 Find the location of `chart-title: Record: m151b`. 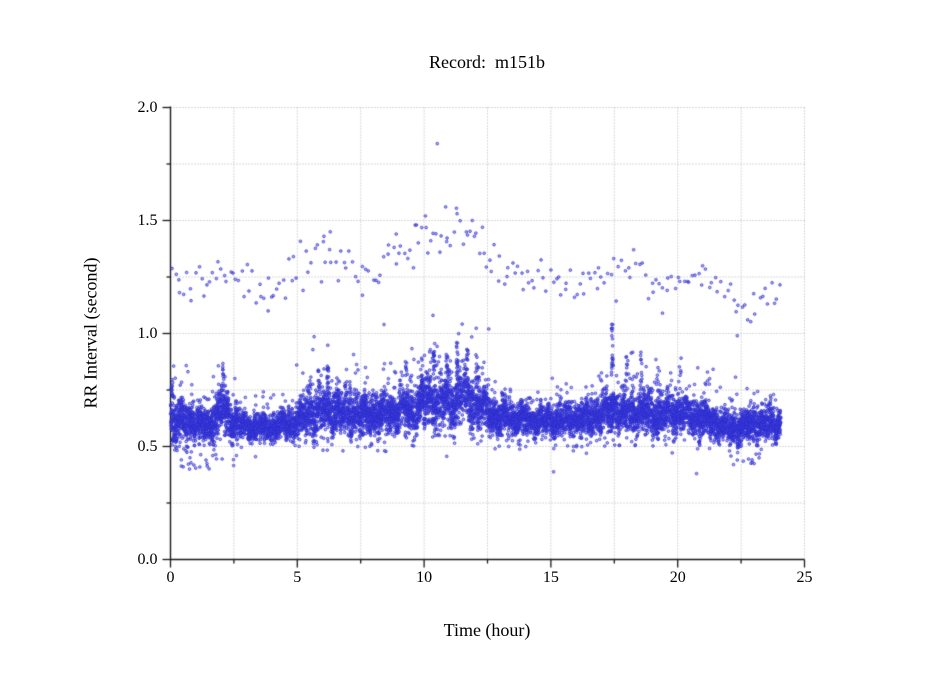

chart-title: Record: m151b is located at coordinates (487, 62).